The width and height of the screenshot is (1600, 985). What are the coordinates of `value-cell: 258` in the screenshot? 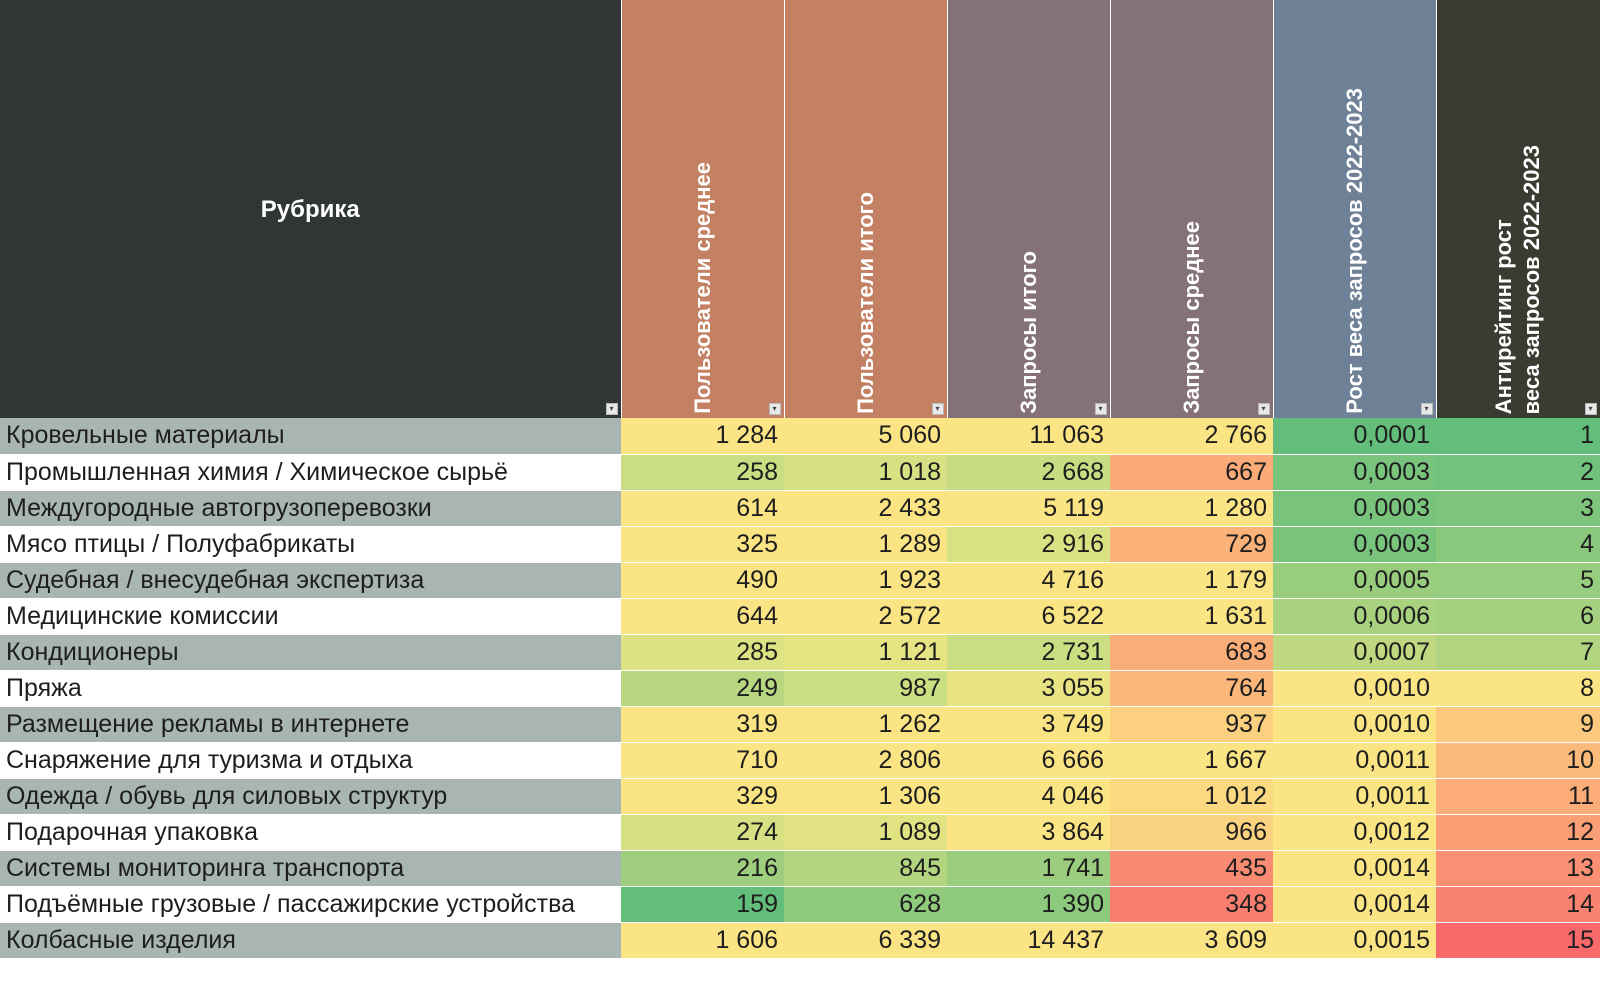 It's located at (702, 472).